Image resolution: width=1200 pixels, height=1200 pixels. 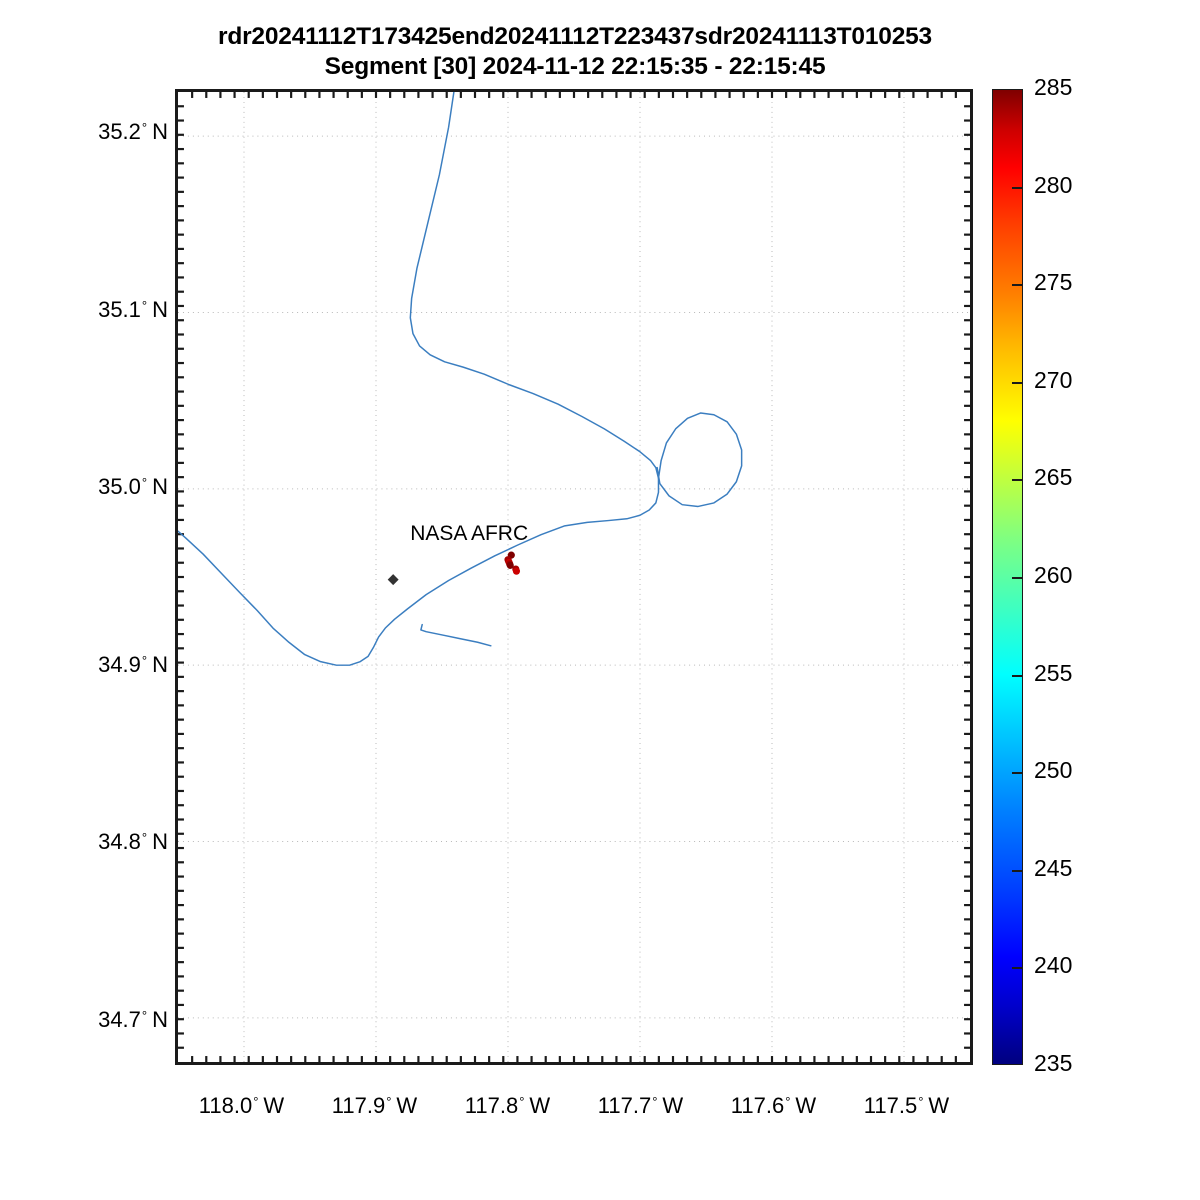 What do you see at coordinates (84, 842) in the screenshot?
I see `y-tick-label: 34.8° N` at bounding box center [84, 842].